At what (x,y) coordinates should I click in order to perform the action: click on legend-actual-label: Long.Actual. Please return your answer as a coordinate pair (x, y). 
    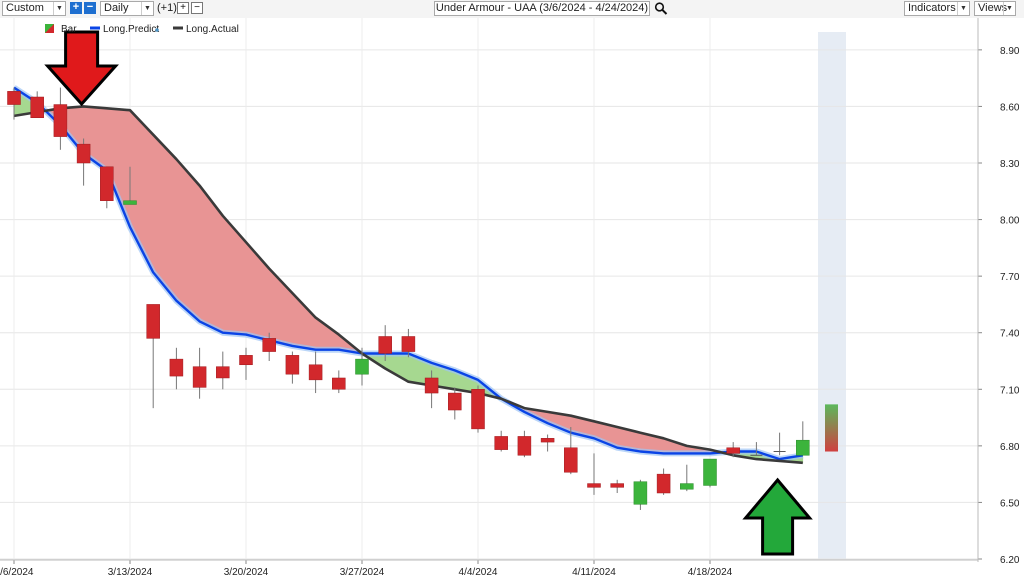
    Looking at the image, I should click on (212, 29).